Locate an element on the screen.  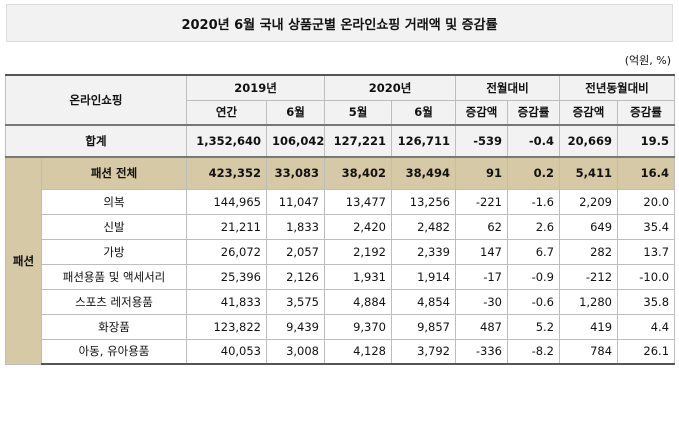
header-sub: 5월 is located at coordinates (358, 112).